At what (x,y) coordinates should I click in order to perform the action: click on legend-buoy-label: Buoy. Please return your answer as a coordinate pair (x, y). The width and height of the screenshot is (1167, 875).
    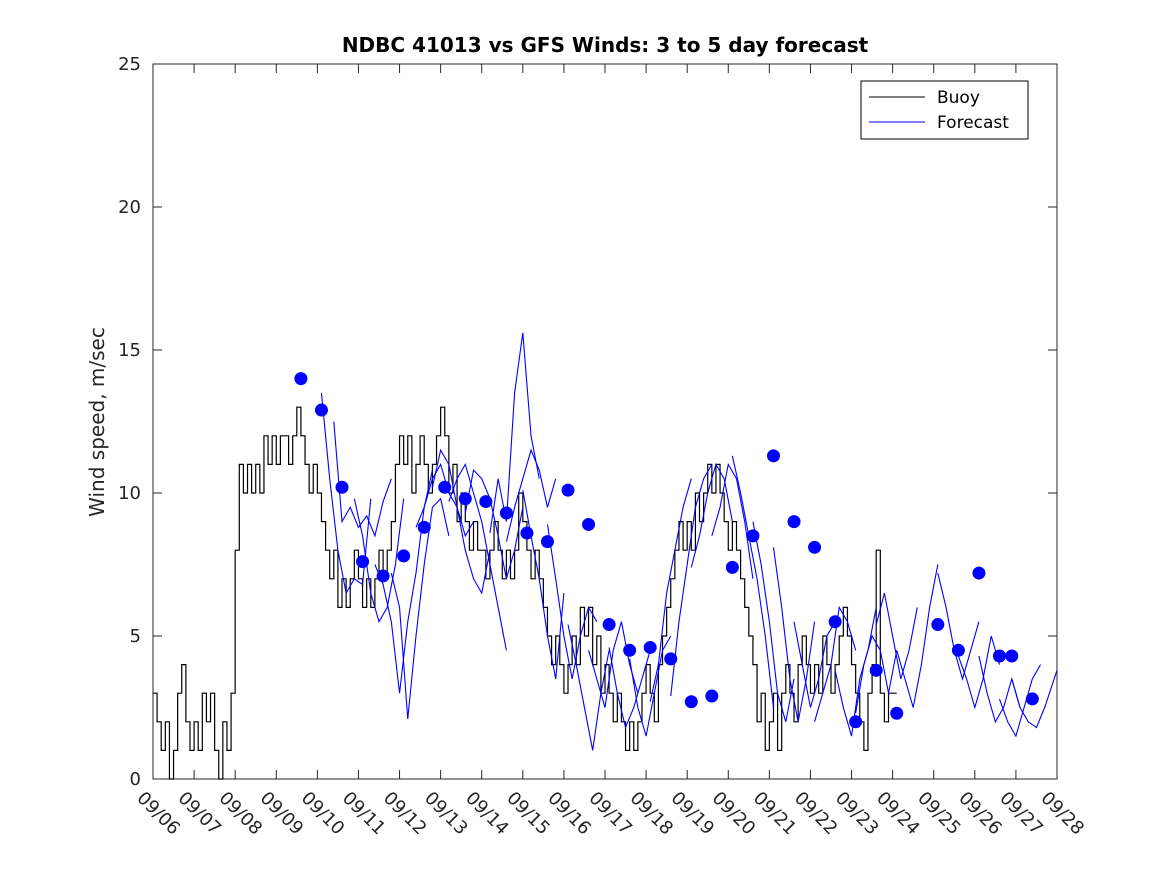
    Looking at the image, I should click on (958, 98).